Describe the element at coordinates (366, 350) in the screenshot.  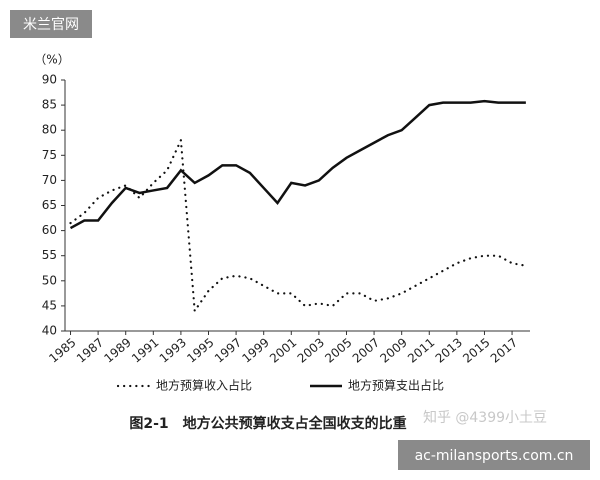
I see `x-tick-label: 2007` at that location.